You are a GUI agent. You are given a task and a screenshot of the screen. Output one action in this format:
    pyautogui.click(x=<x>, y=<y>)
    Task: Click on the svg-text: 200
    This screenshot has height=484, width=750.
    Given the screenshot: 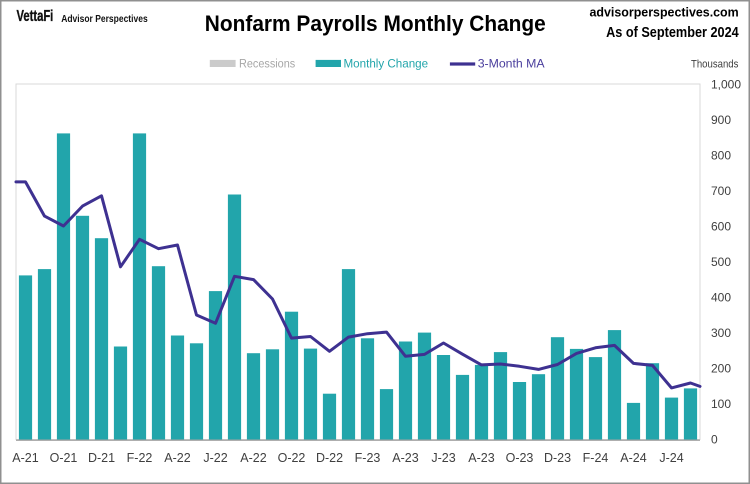 What is the action you would take?
    pyautogui.click(x=721, y=369)
    